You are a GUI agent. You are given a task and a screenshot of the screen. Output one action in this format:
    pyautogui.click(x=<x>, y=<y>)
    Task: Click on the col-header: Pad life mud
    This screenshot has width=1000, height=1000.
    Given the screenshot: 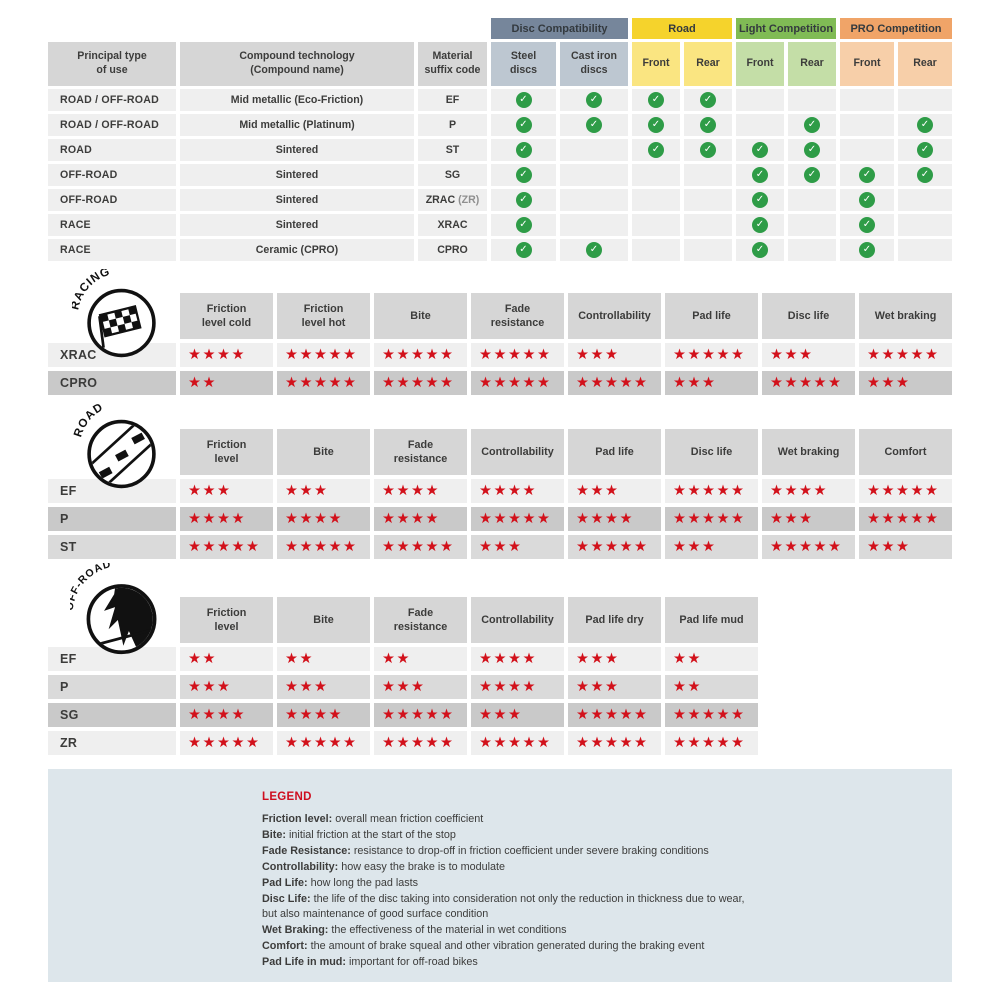 What is the action you would take?
    pyautogui.click(x=711, y=620)
    